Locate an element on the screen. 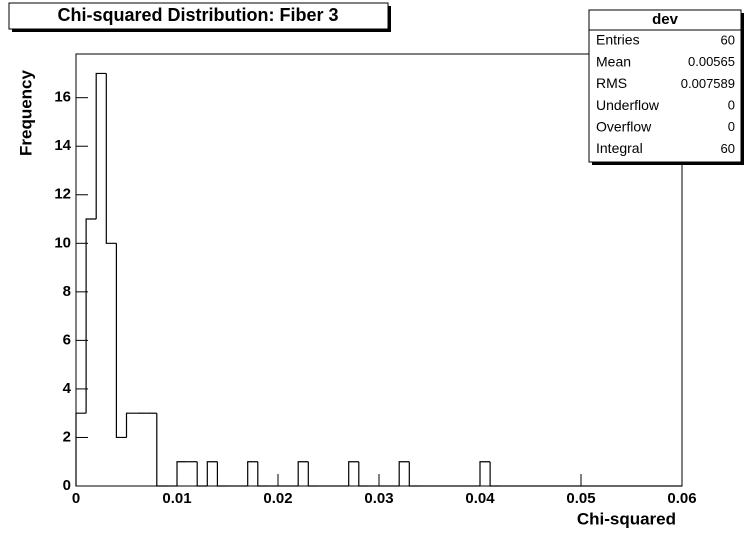  y-tick-label: 14 is located at coordinates (62, 145).